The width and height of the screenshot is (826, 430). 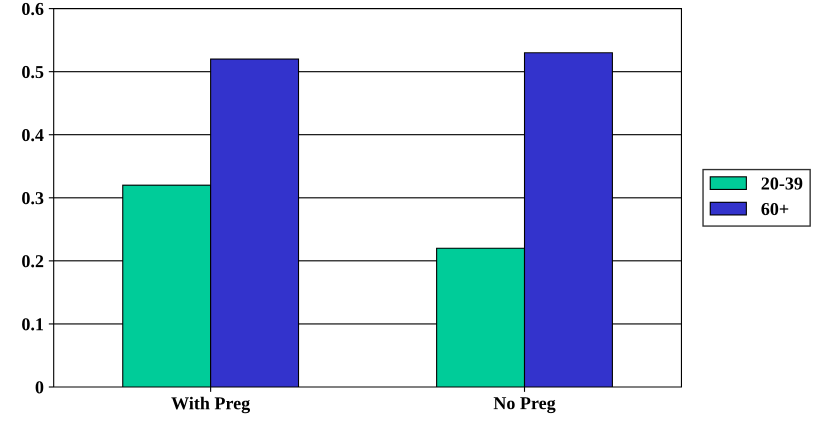 What do you see at coordinates (782, 183) in the screenshot?
I see `legend-label: 20-39` at bounding box center [782, 183].